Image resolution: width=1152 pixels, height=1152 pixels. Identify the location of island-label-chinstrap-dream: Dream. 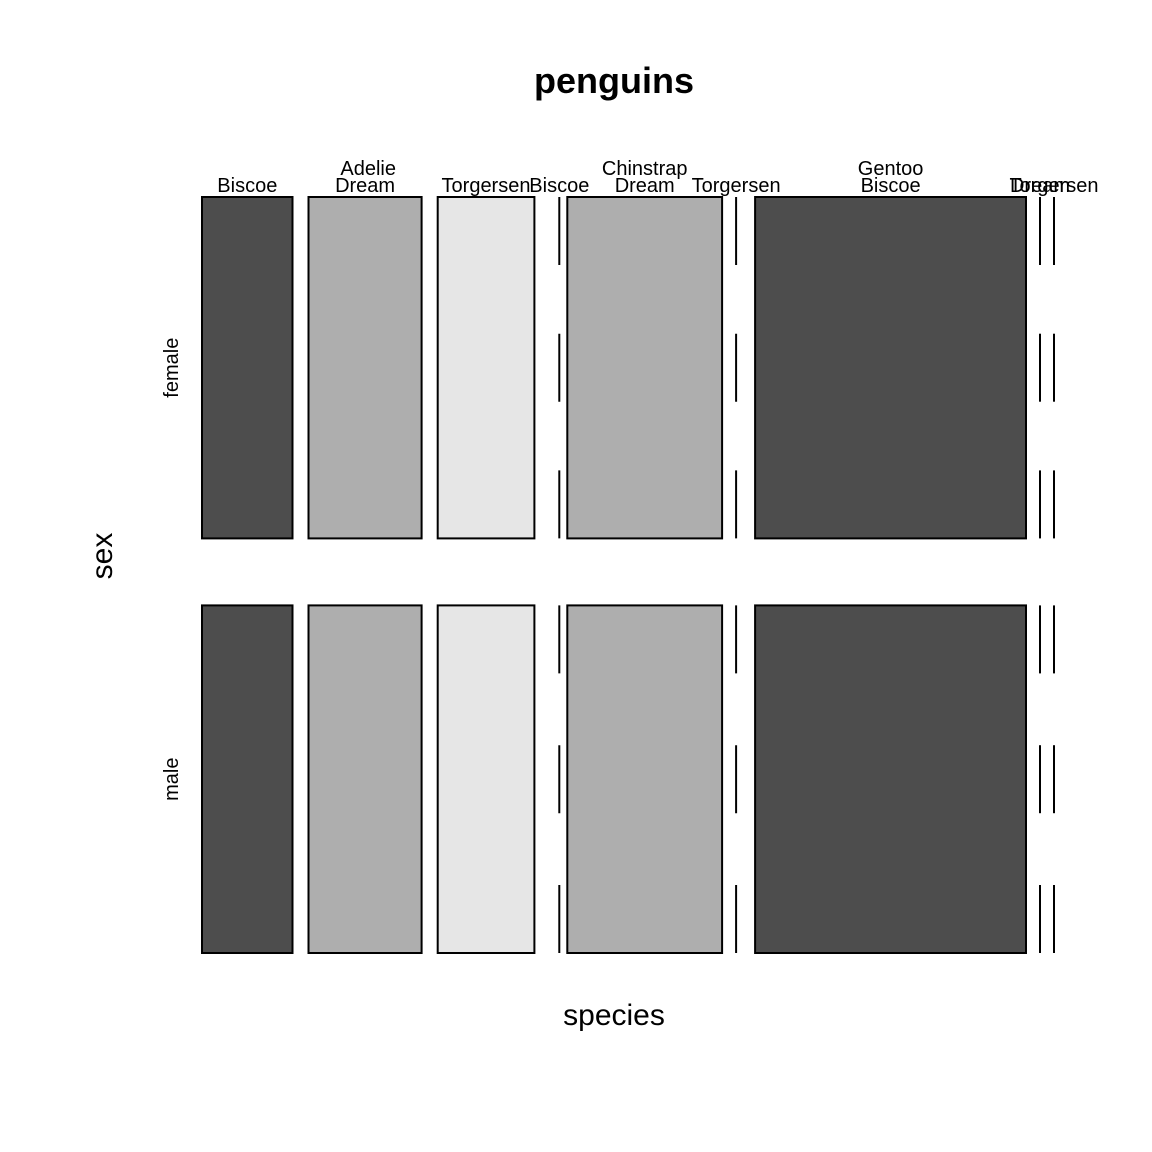
(645, 186).